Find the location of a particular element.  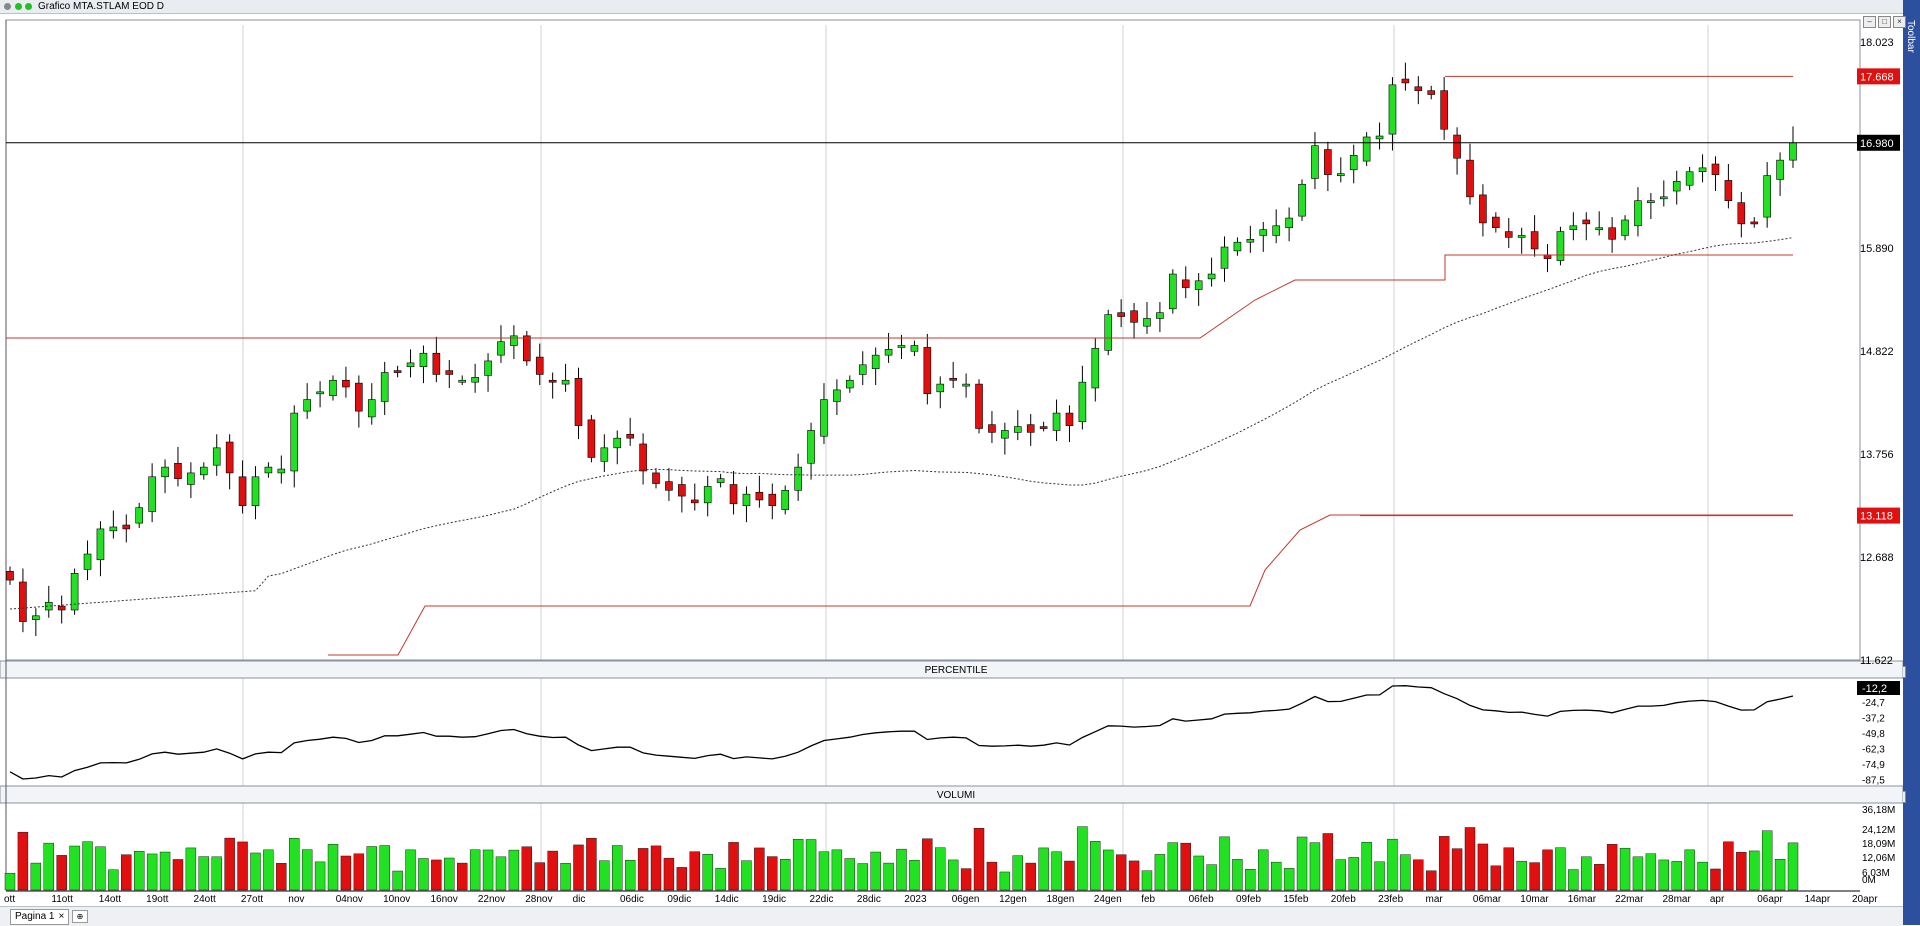

tab-pagina-1: Pagina 1 × is located at coordinates (40, 917).